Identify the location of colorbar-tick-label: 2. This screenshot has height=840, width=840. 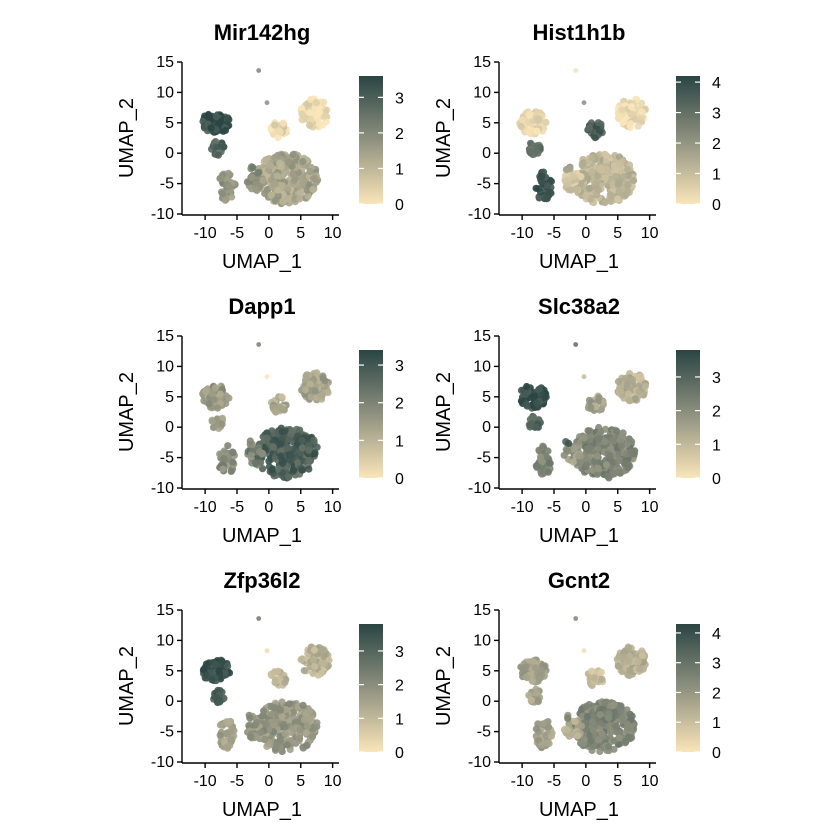
(716, 693).